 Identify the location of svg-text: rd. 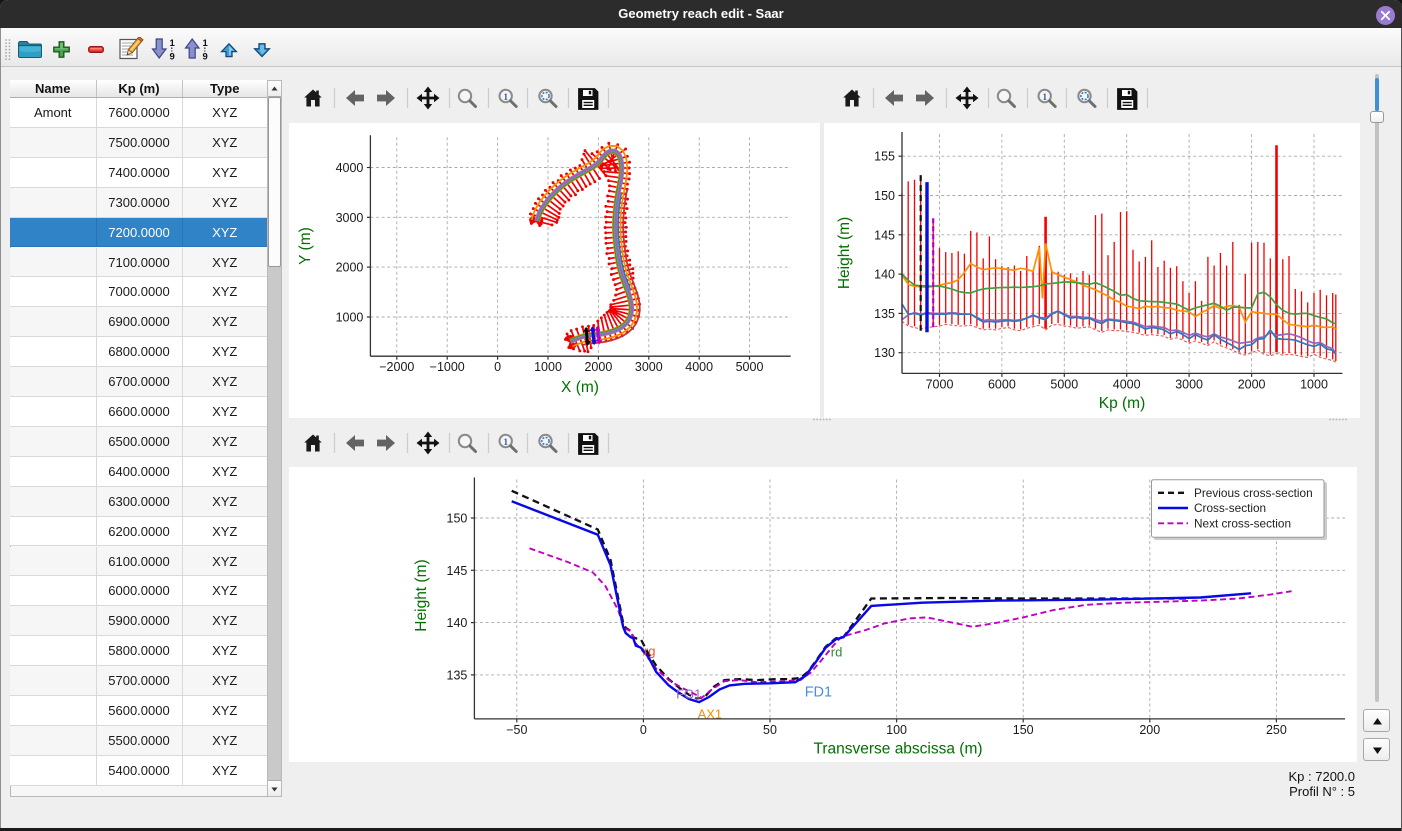
(837, 651).